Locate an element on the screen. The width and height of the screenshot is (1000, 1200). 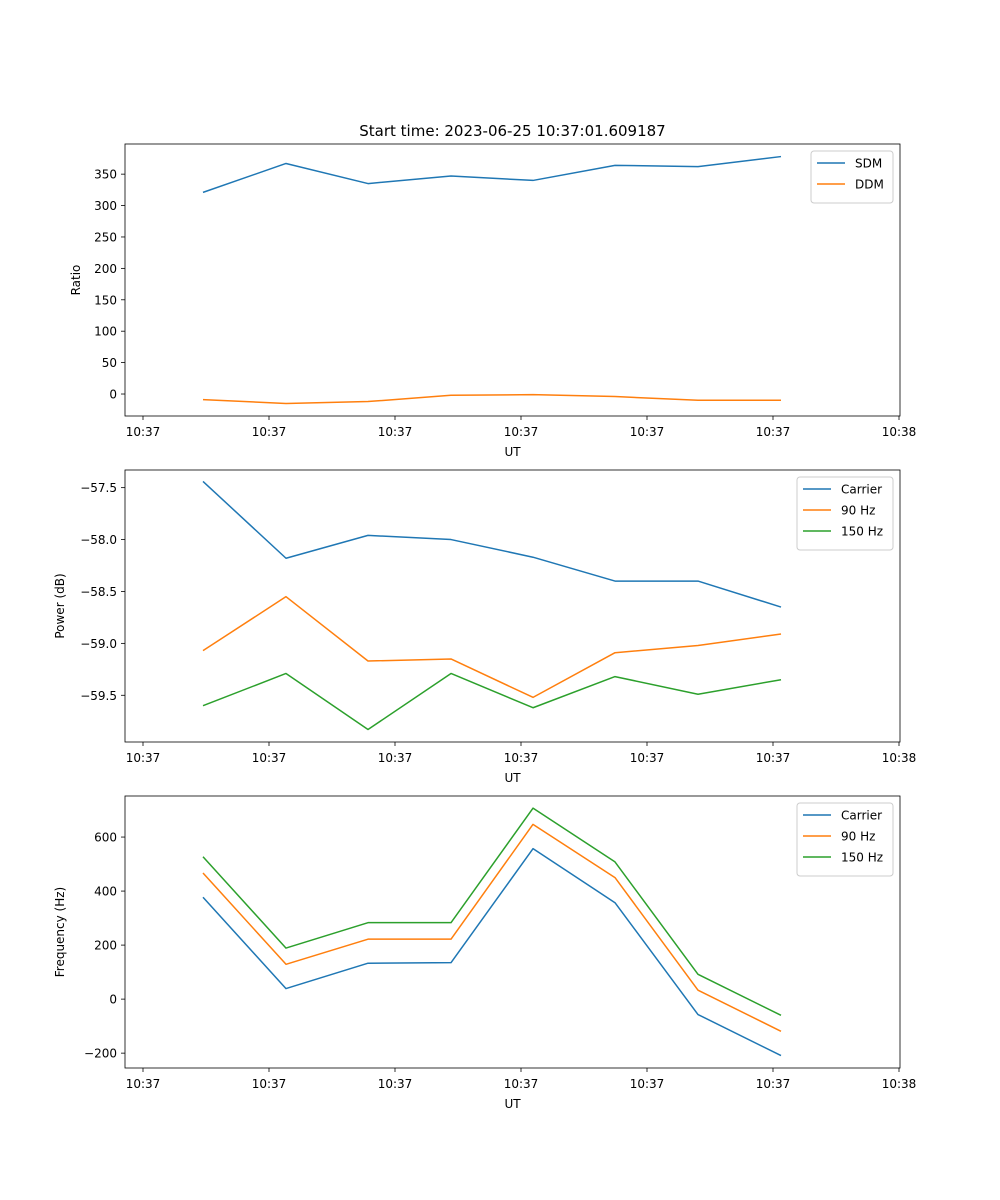
legend-label: SDM is located at coordinates (868, 164).